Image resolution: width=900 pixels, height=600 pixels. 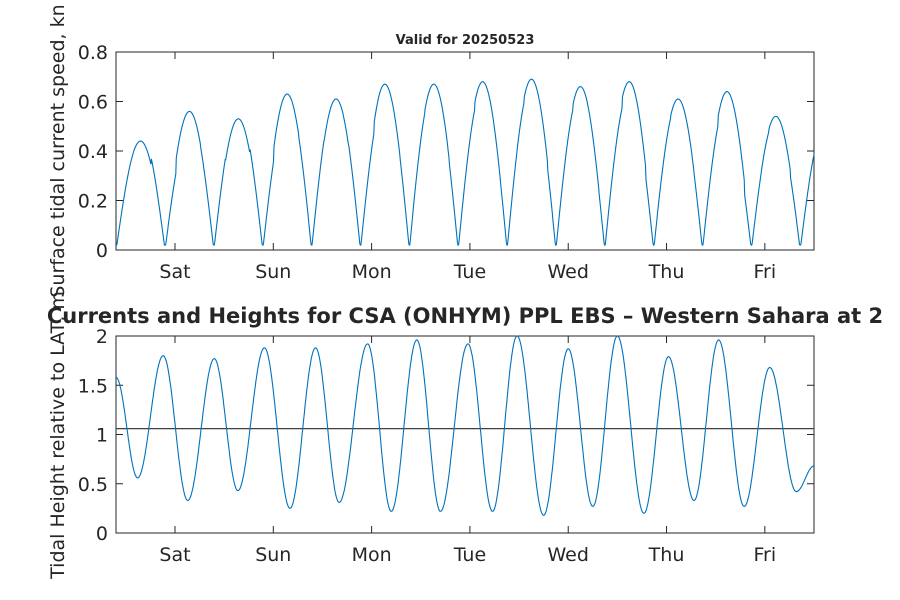 I want to click on y-tick-label: 0.6, so click(x=93, y=103).